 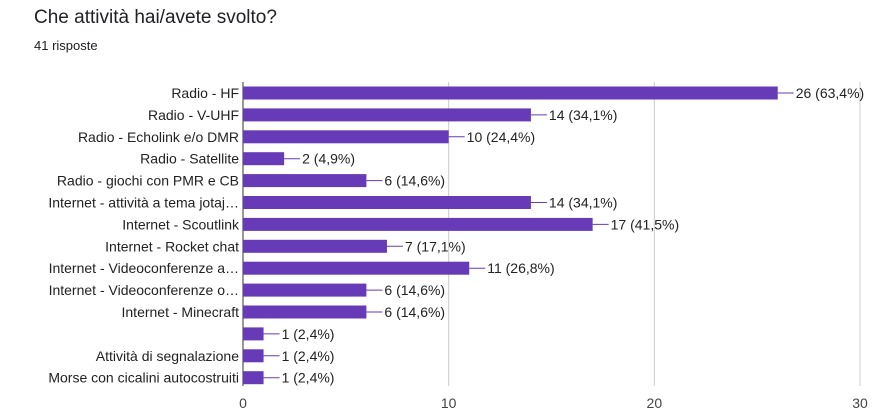 I want to click on category-label: Radio - Echolink e/o DMR, so click(x=158, y=137).